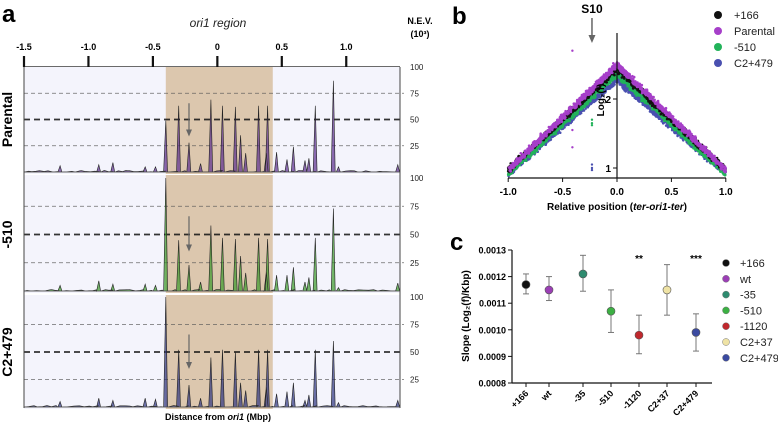 The height and width of the screenshot is (424, 778). What do you see at coordinates (456, 242) in the screenshot?
I see `panel-label-c: c` at bounding box center [456, 242].